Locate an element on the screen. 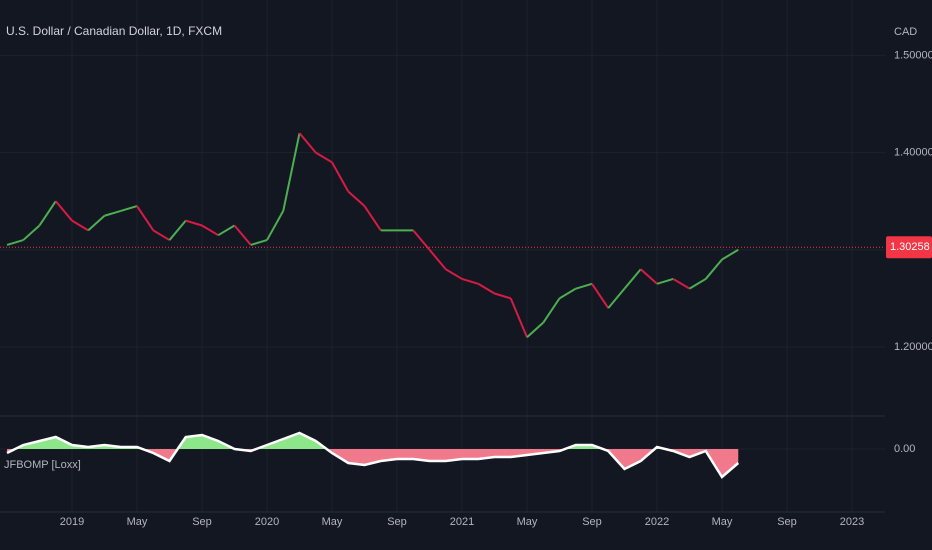 The width and height of the screenshot is (932, 550). x-tick-label: 2022 is located at coordinates (657, 522).